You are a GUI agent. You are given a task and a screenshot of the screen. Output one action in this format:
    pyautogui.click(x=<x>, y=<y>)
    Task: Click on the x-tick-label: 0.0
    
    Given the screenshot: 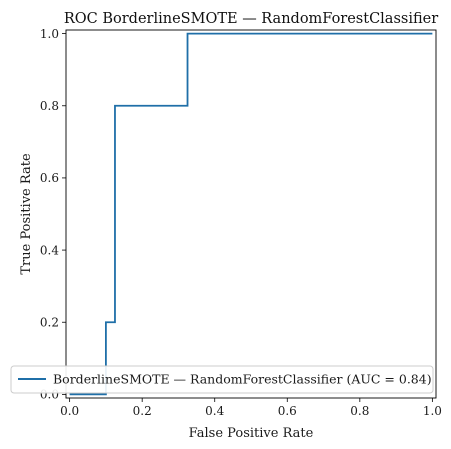 What is the action you would take?
    pyautogui.click(x=69, y=411)
    